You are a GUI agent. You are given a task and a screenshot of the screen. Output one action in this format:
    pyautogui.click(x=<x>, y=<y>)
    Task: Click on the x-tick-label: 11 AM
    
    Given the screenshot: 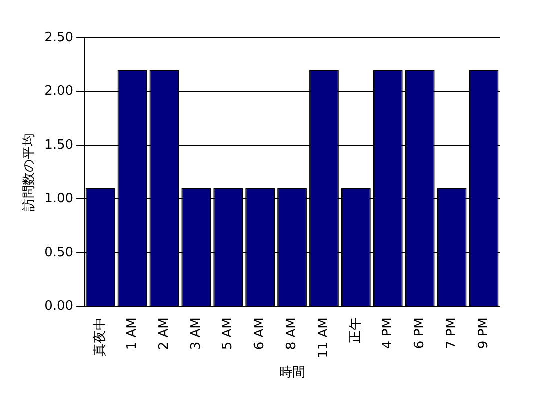 What is the action you would take?
    pyautogui.click(x=324, y=338)
    